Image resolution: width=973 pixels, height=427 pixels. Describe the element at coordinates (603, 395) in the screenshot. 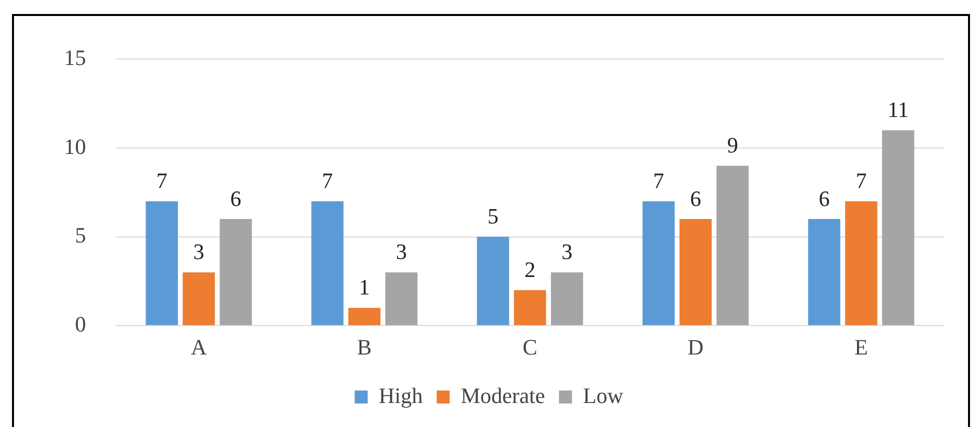

I see `legend-label: Low` at that location.